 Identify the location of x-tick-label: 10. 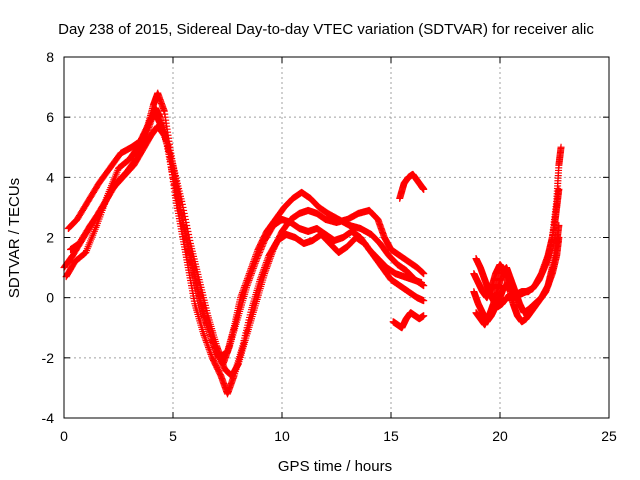
(282, 436).